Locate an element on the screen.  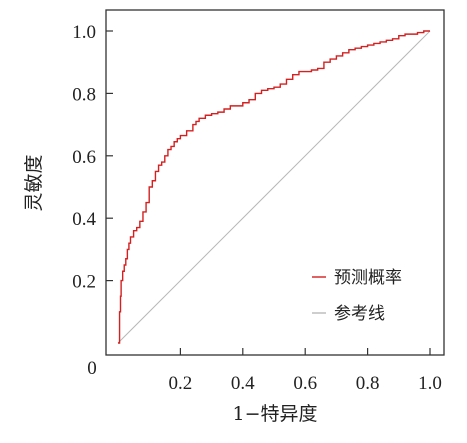
y-tick-label: 0.6 is located at coordinates (84, 157).